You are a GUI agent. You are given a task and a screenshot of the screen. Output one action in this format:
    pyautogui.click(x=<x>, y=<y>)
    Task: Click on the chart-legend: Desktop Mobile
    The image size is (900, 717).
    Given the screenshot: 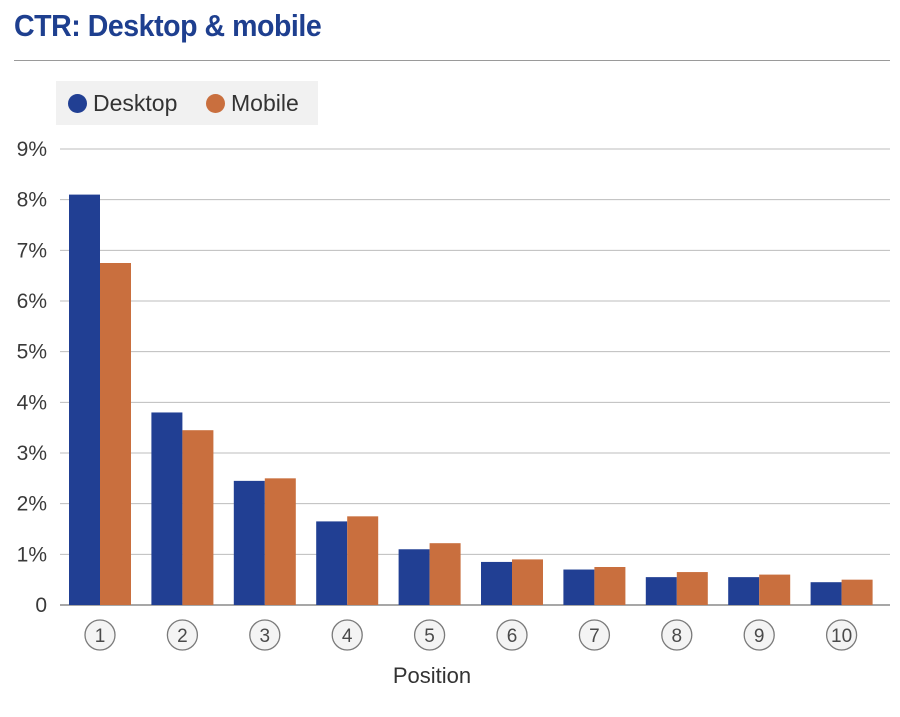 What is the action you would take?
    pyautogui.click(x=187, y=103)
    